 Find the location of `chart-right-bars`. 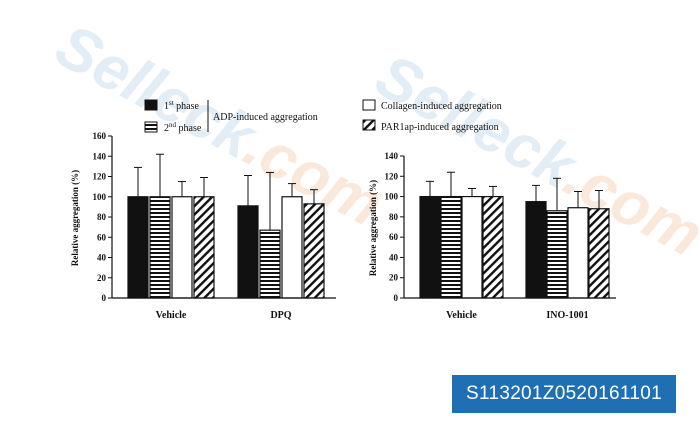

chart-right-bars is located at coordinates (514, 235).